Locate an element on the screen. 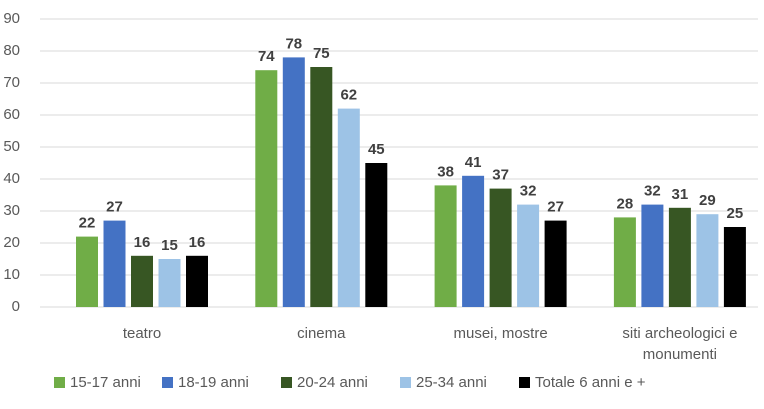  y-tick-label: 60 is located at coordinates (11, 114).